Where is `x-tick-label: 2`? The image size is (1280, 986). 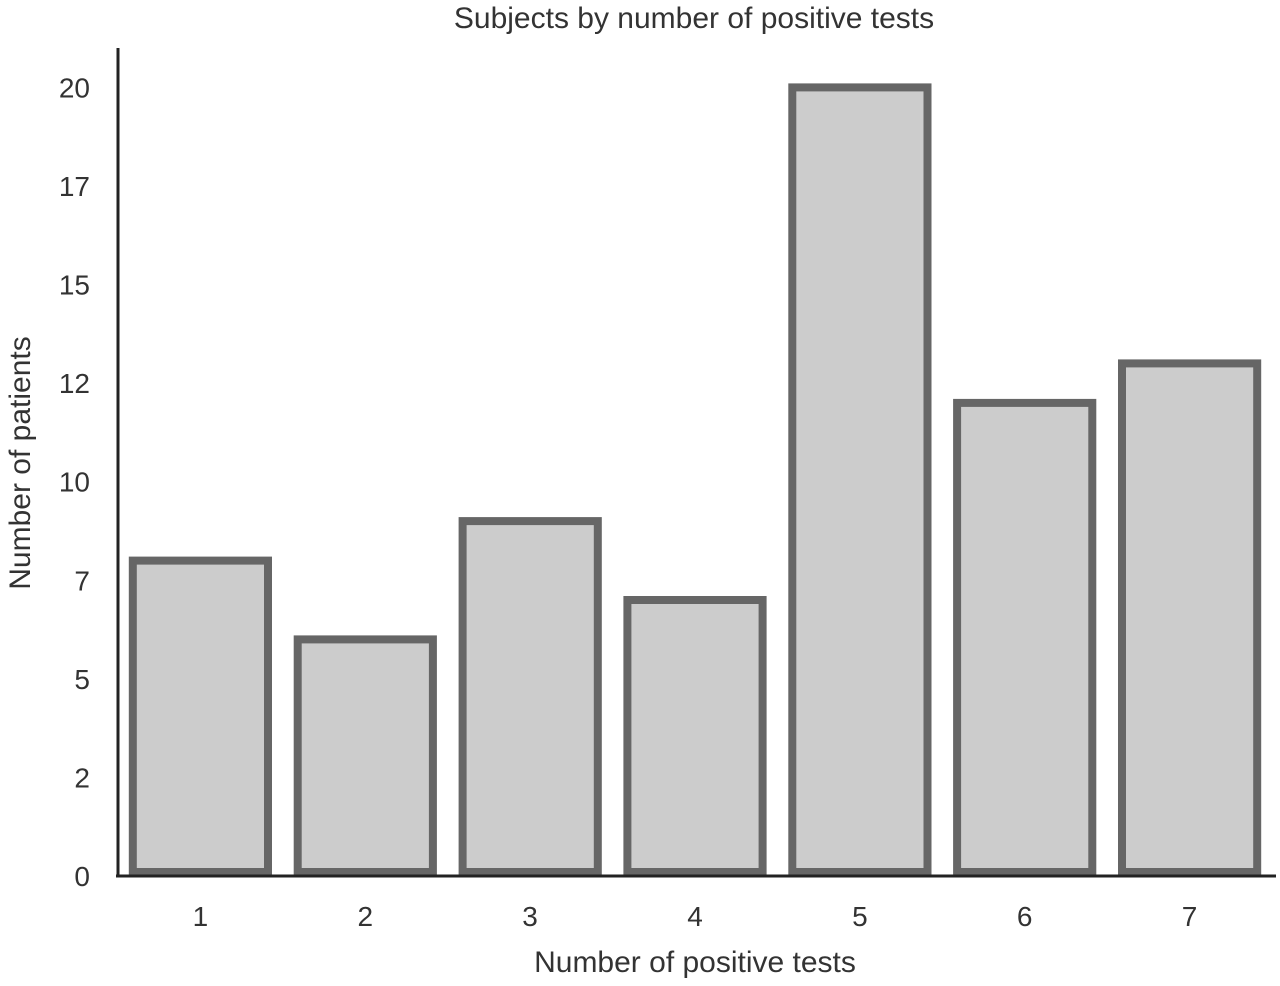 x-tick-label: 2 is located at coordinates (366, 916).